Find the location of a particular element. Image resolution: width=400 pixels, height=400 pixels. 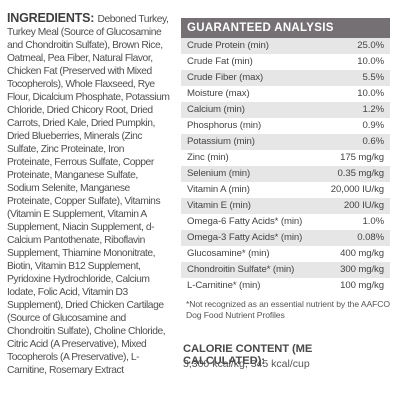

calorie-title: CALORIE CONTENT (ME CALCULATED): is located at coordinates (248, 355).